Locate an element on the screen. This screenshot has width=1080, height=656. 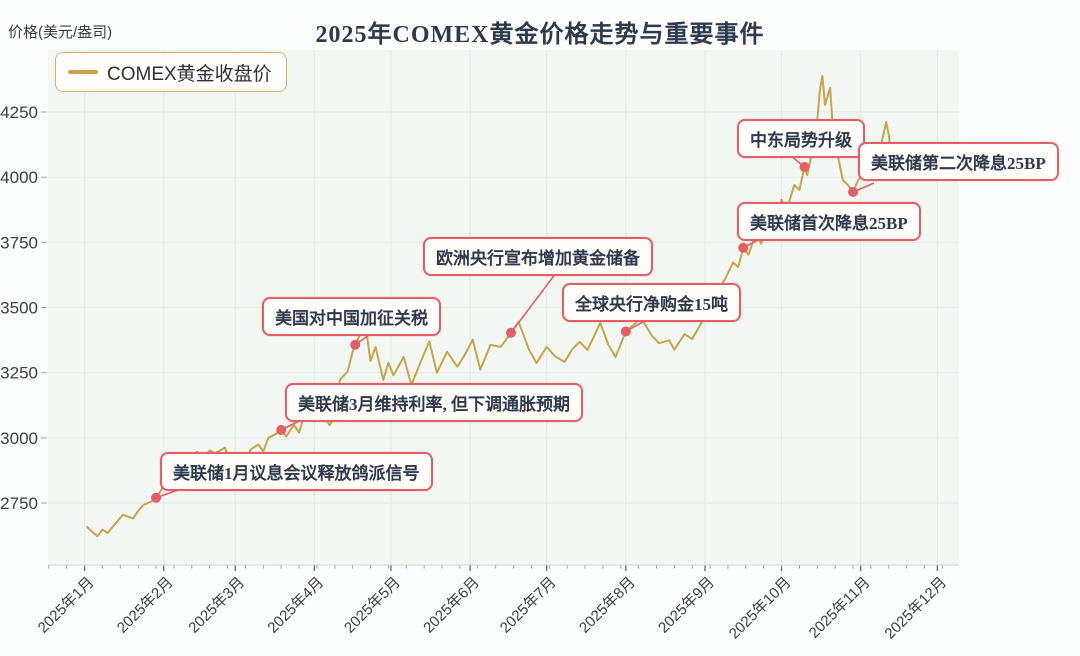
y-tick-label: 2750 is located at coordinates (19, 503).